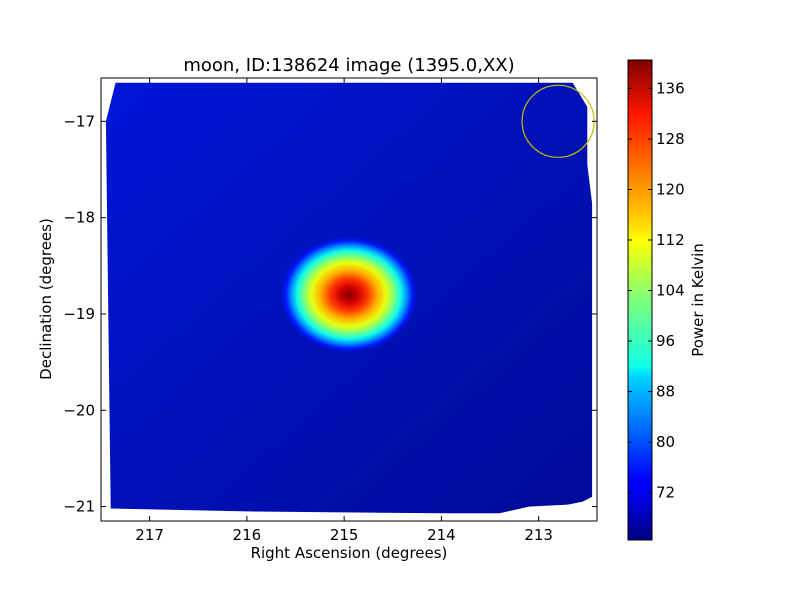 The image size is (800, 600). What do you see at coordinates (344, 535) in the screenshot?
I see `x-tick-label: 215` at bounding box center [344, 535].